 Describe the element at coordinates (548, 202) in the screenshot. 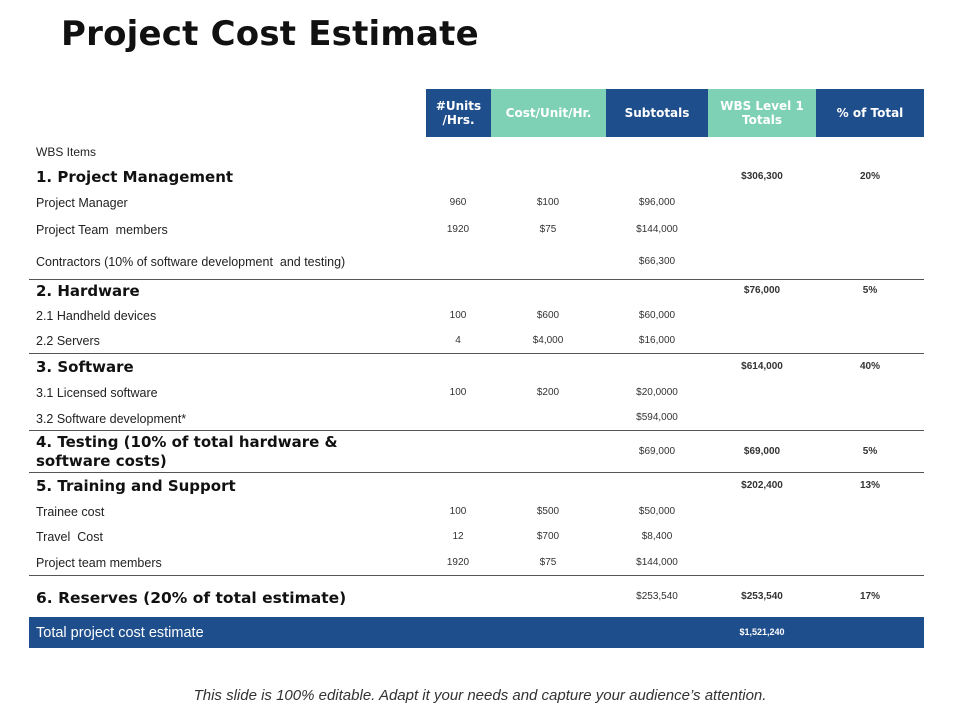

I see `row-cost: $100` at that location.